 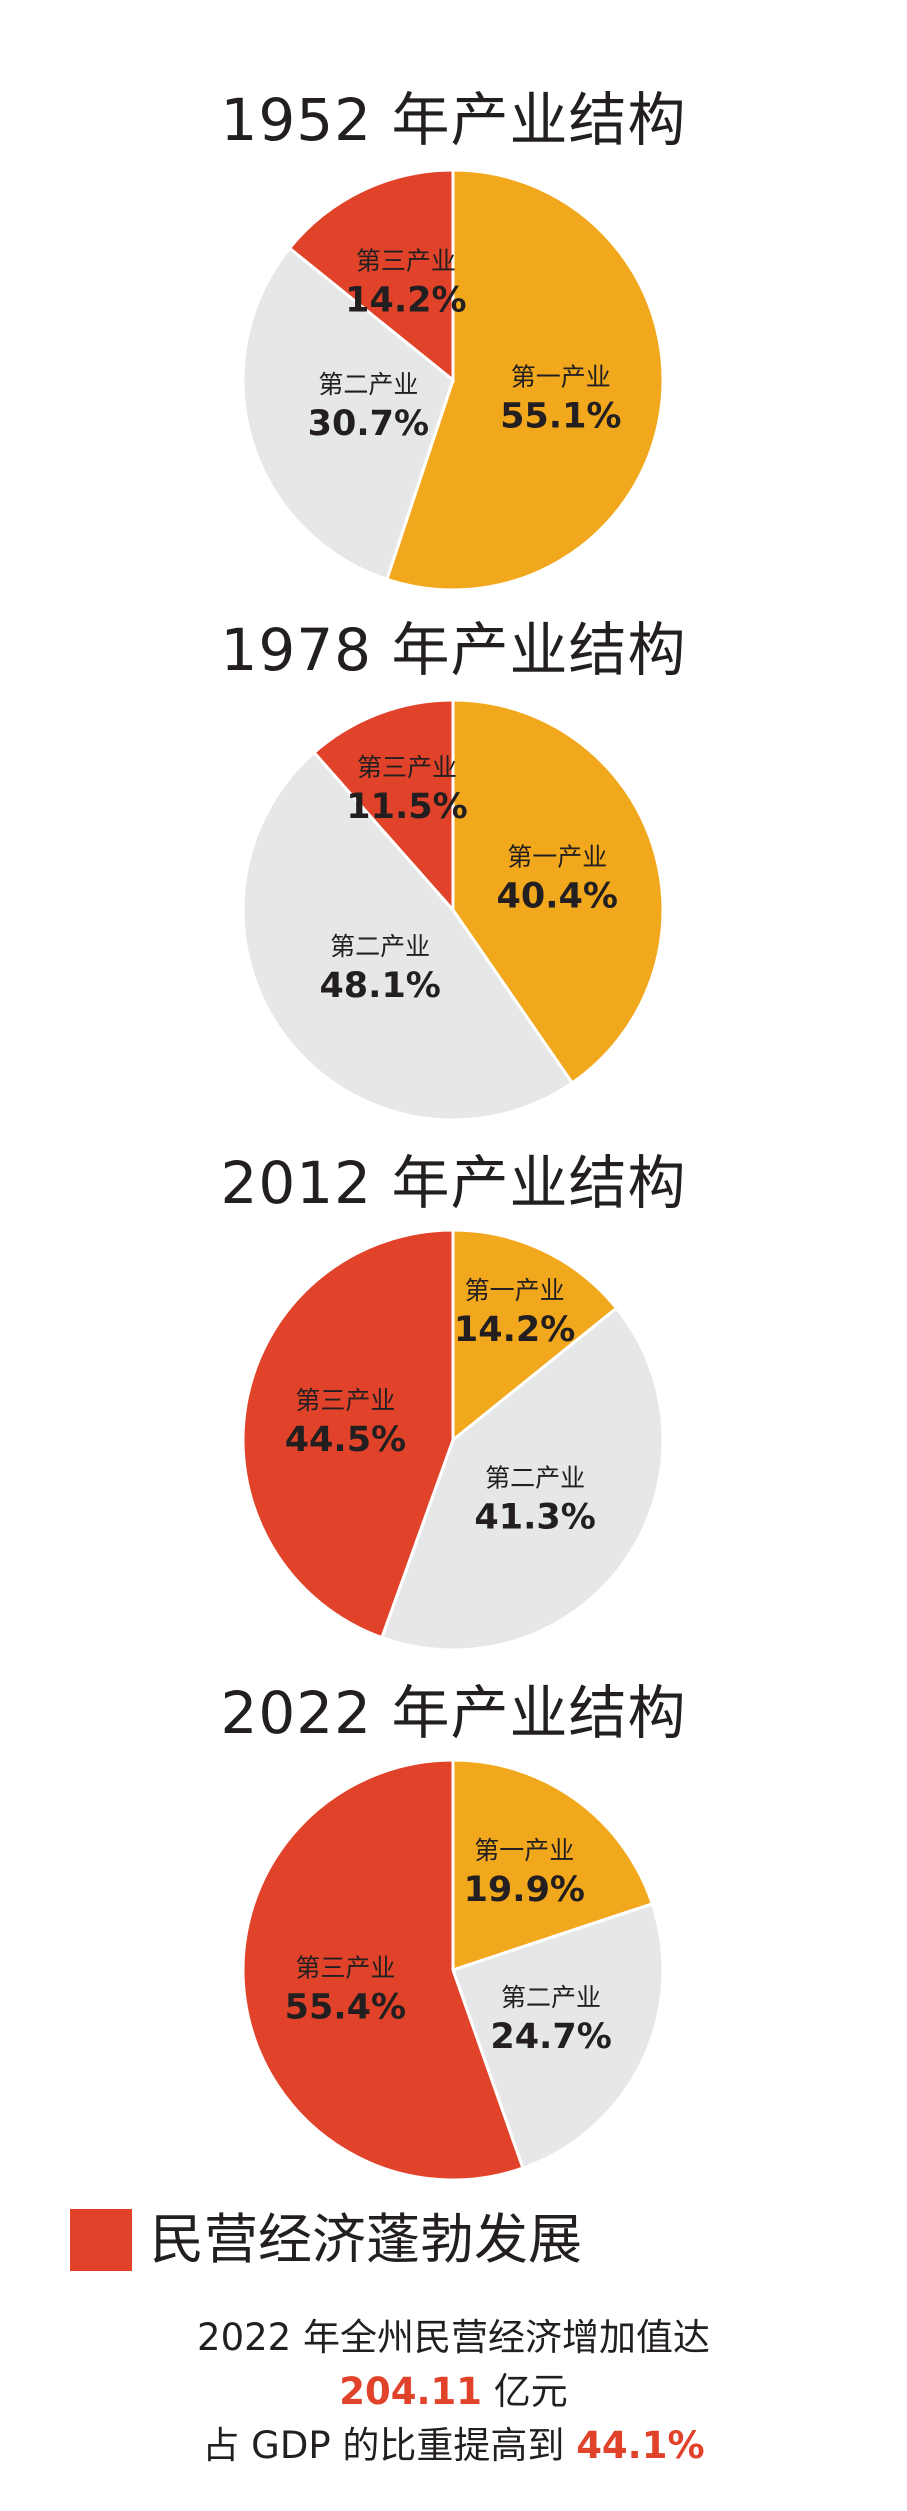 I want to click on summary-text: 2022 年全州民营经济增加值达, so click(x=453, y=2337).